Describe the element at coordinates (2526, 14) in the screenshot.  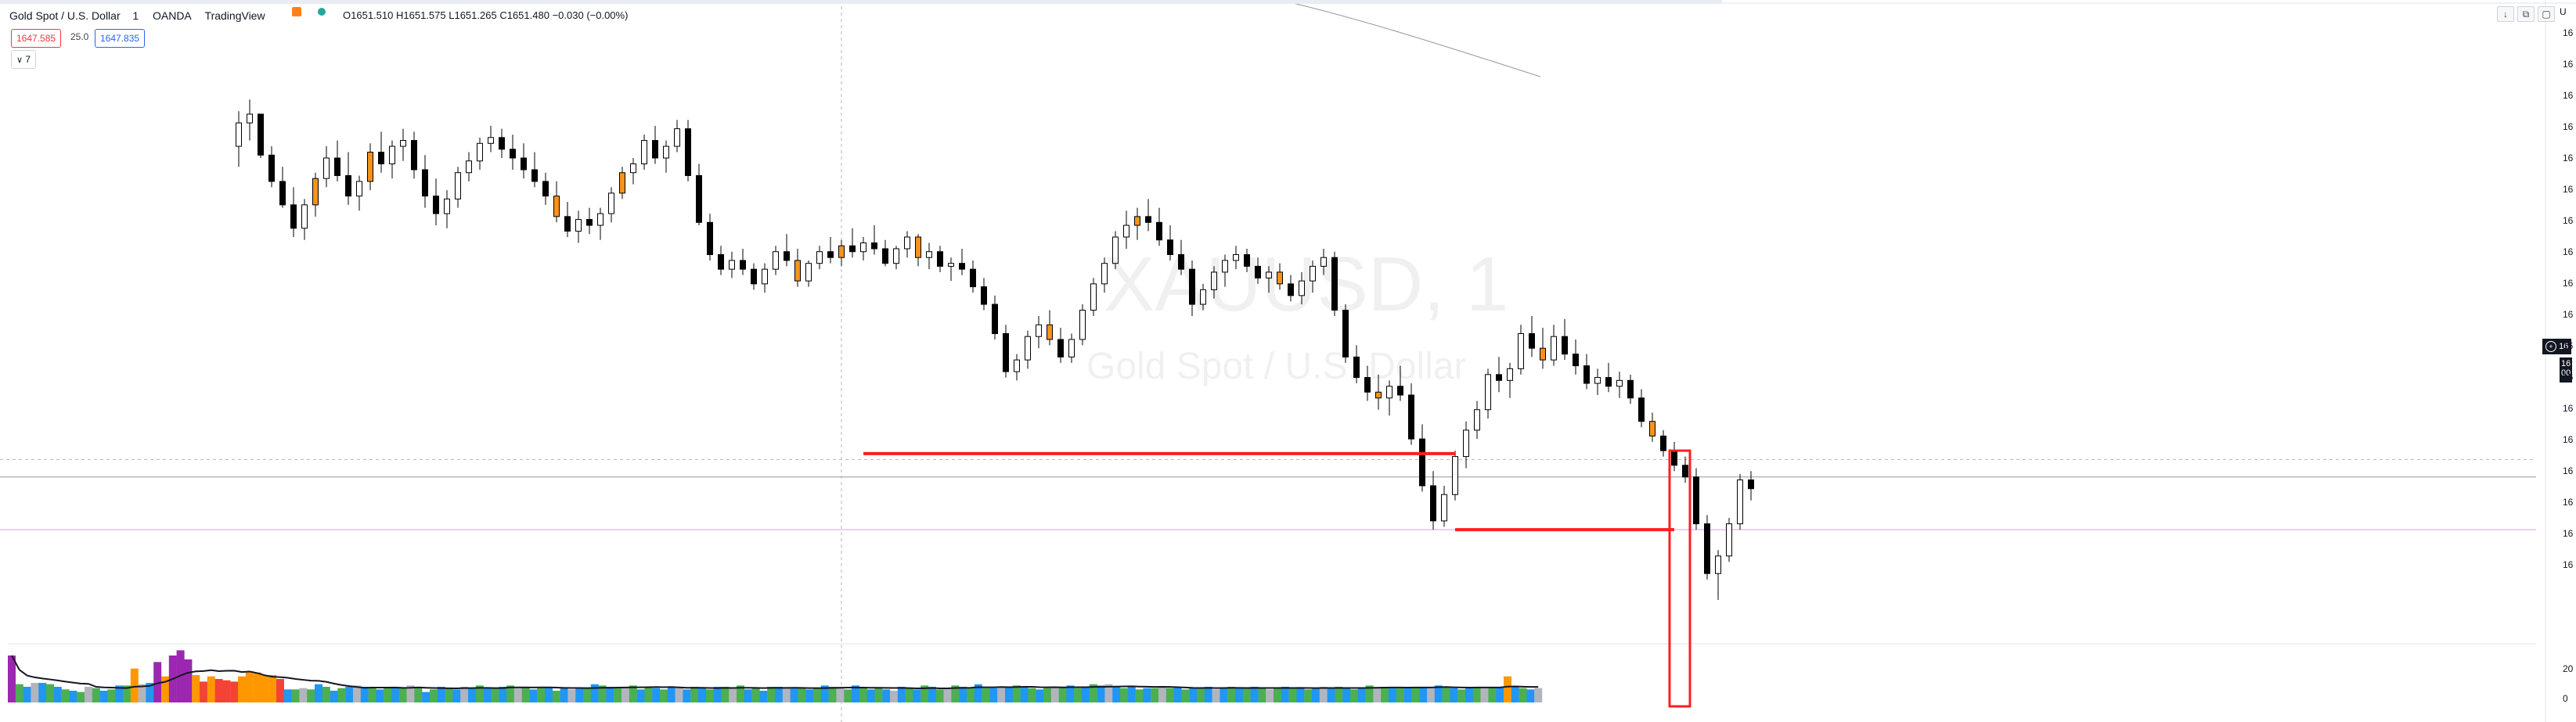
I see `restore-icon: ⧉` at that location.